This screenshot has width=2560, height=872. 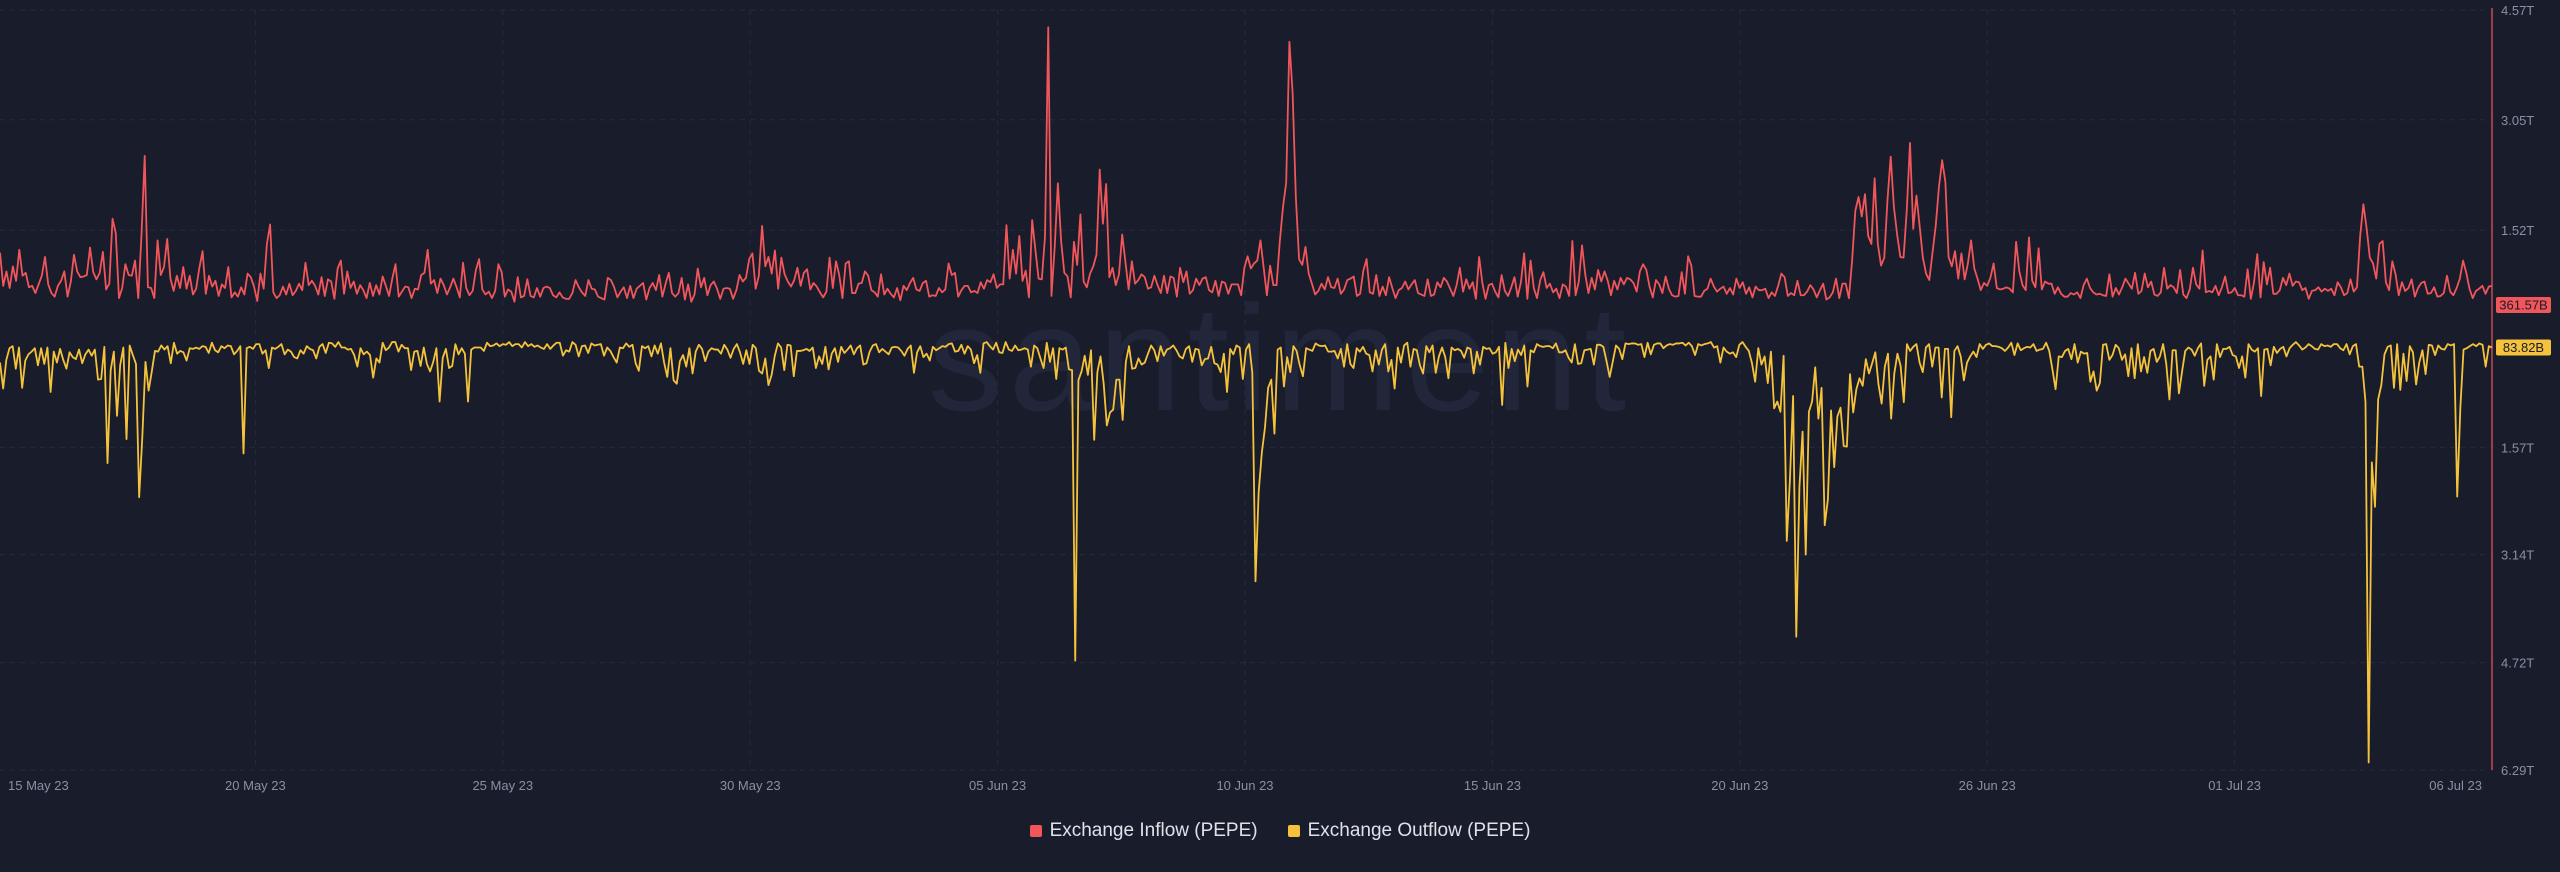 I want to click on x-tick-label: 10 Jun 23, so click(x=1244, y=785).